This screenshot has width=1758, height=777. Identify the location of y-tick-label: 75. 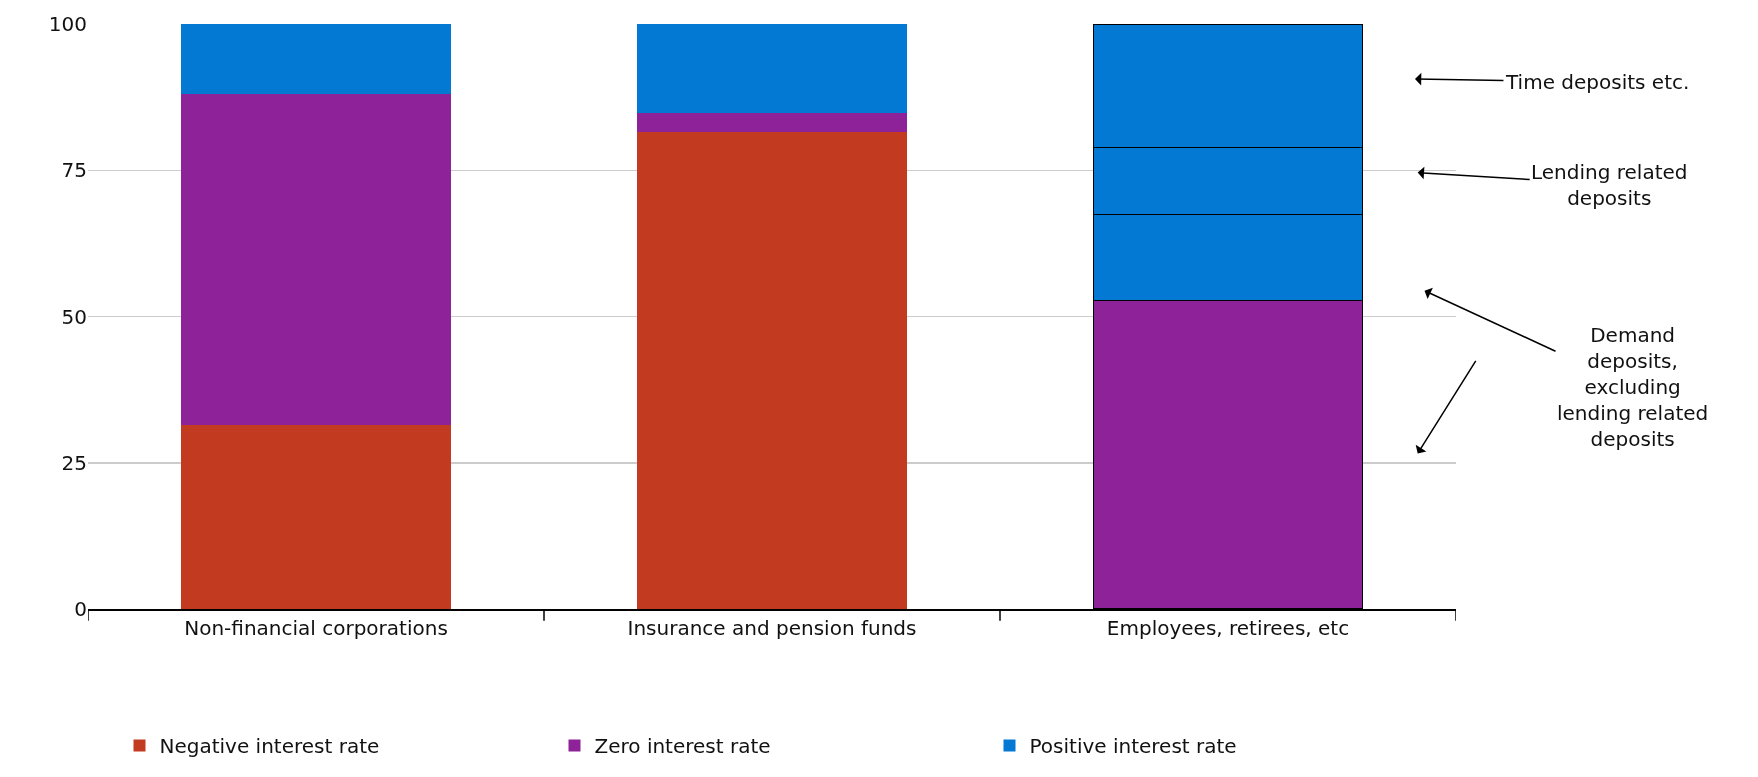
(74, 170).